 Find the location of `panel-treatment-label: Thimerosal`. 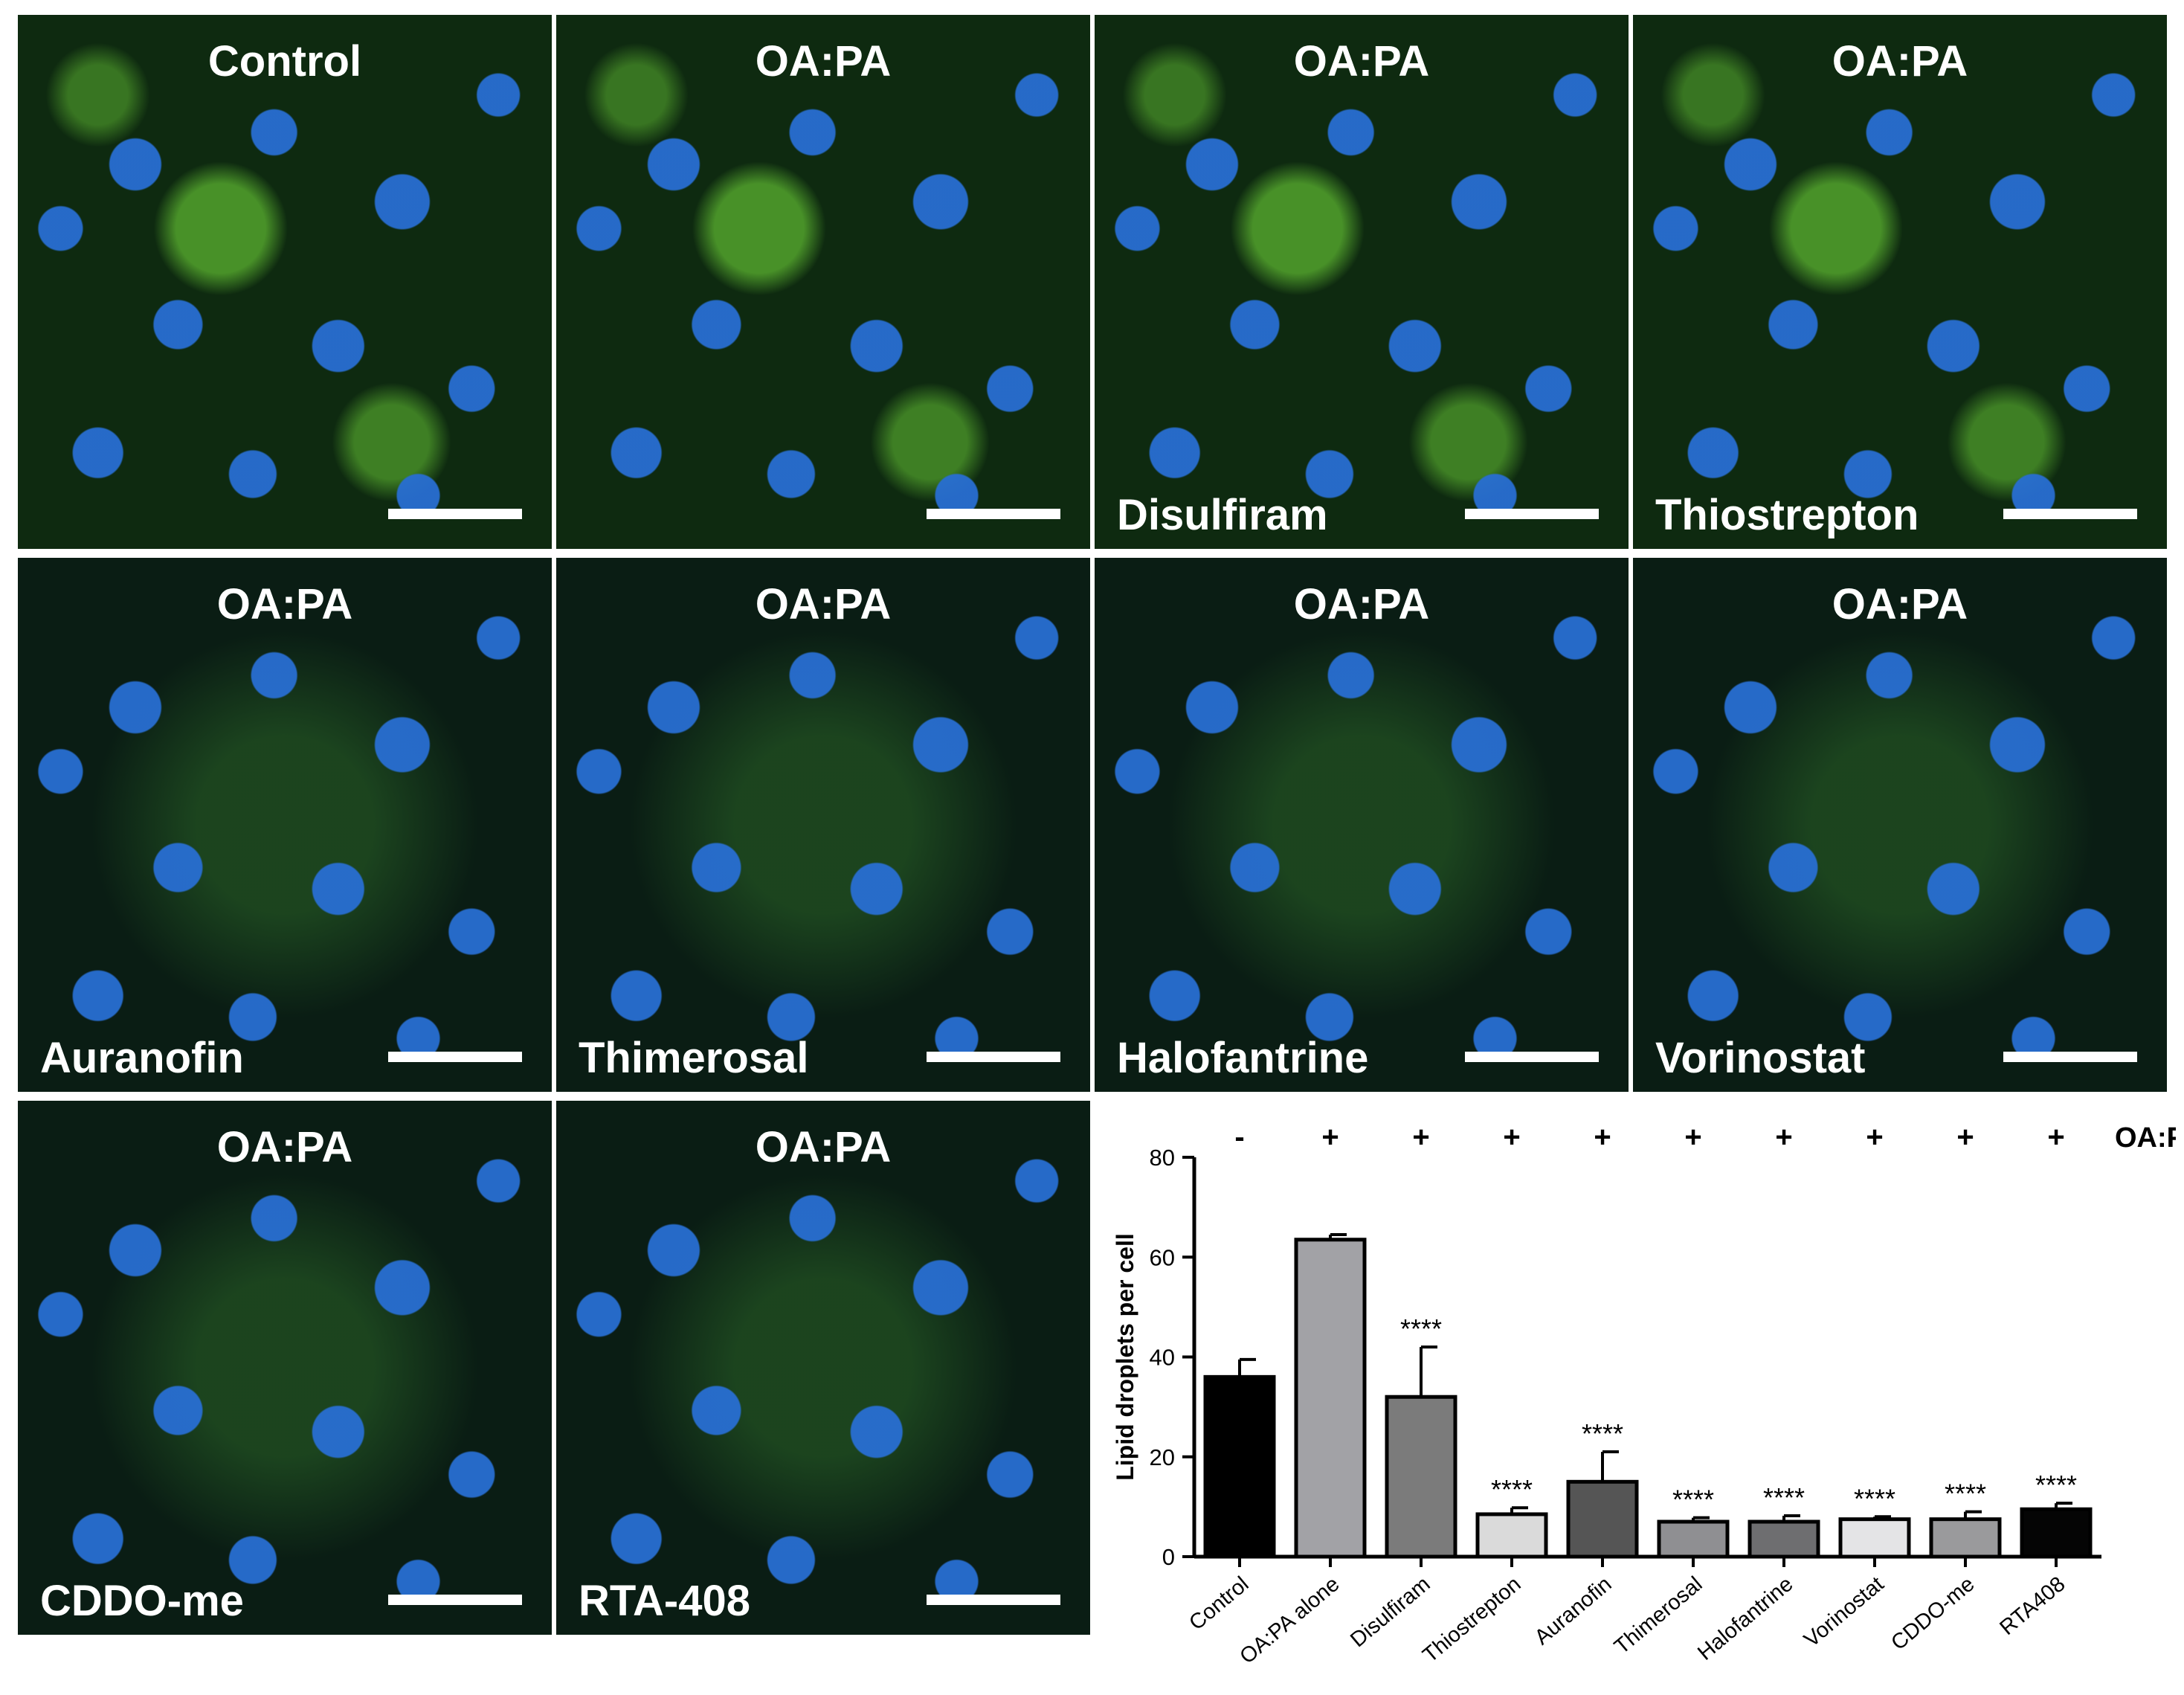

panel-treatment-label: Thimerosal is located at coordinates (694, 1058).